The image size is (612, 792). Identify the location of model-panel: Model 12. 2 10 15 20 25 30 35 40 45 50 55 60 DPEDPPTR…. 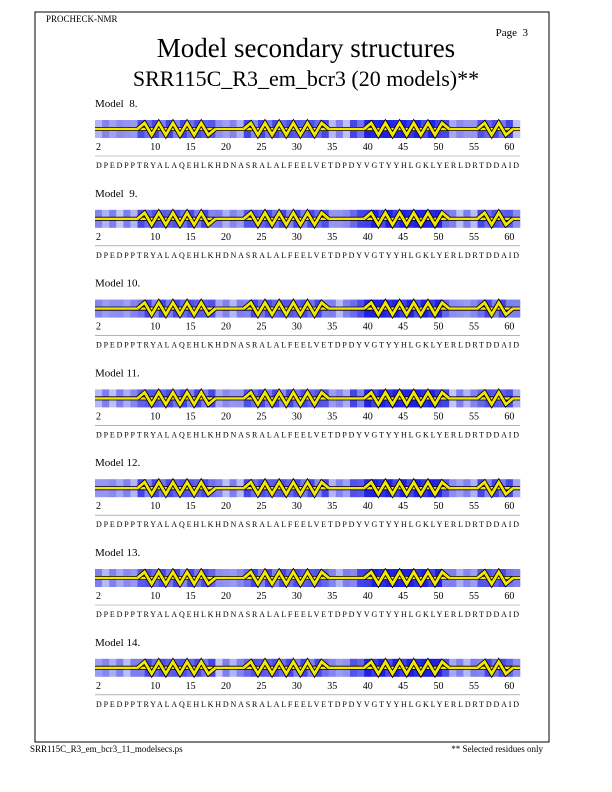
(308, 493).